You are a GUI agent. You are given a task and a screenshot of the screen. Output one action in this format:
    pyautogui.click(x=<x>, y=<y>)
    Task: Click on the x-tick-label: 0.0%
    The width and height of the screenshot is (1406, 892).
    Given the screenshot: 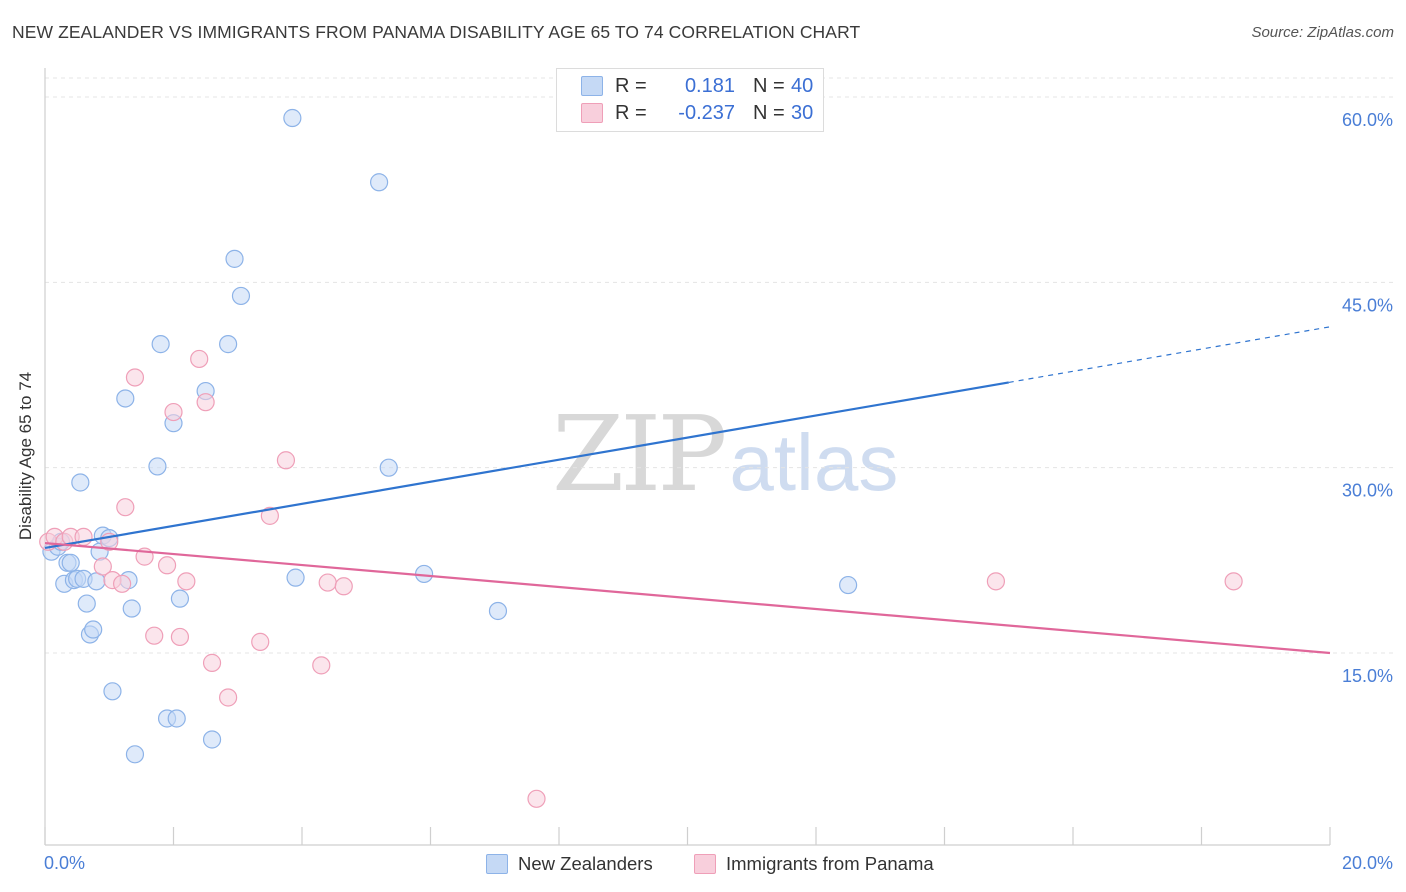 What is the action you would take?
    pyautogui.click(x=64, y=863)
    